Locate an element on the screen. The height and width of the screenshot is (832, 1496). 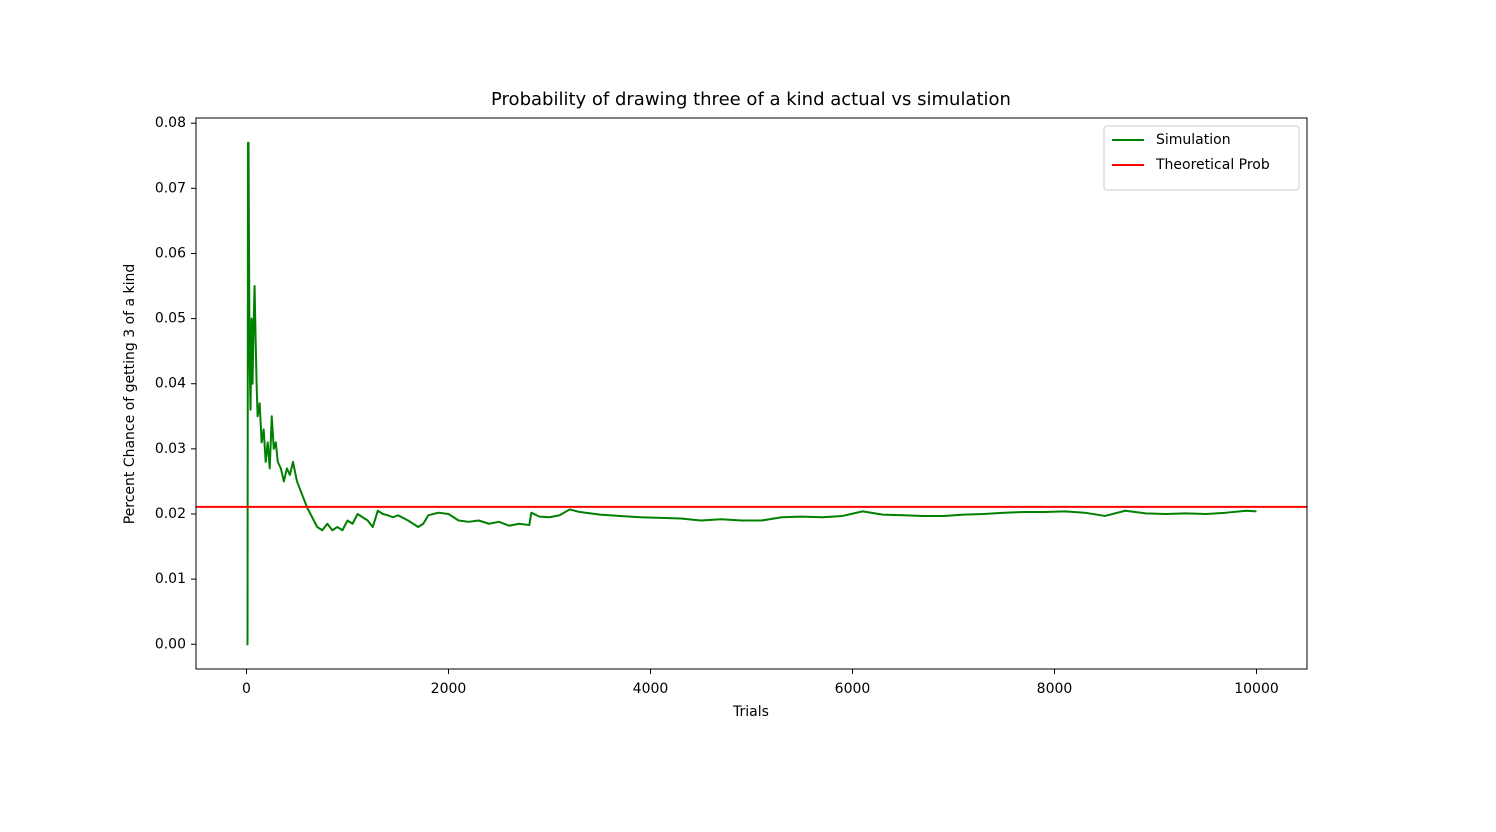
legend-box is located at coordinates (1201, 158).